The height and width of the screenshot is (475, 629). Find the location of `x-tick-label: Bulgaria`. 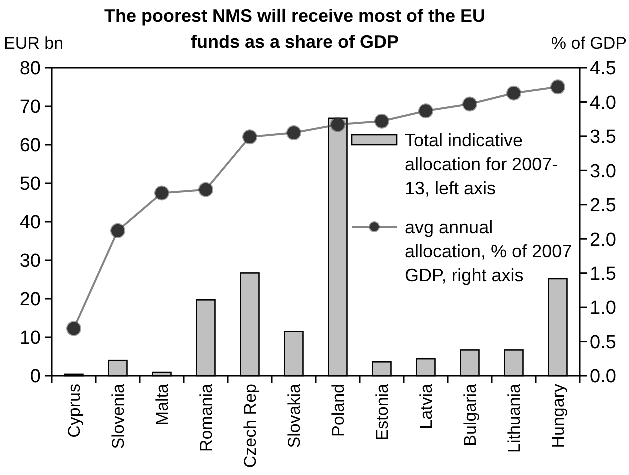

x-tick-label: Bulgaria is located at coordinates (470, 414).